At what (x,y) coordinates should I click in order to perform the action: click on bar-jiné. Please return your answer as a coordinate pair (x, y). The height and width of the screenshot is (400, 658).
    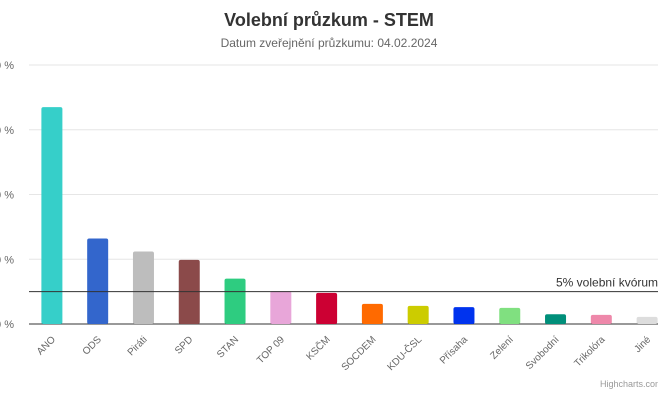
    Looking at the image, I should click on (647, 320).